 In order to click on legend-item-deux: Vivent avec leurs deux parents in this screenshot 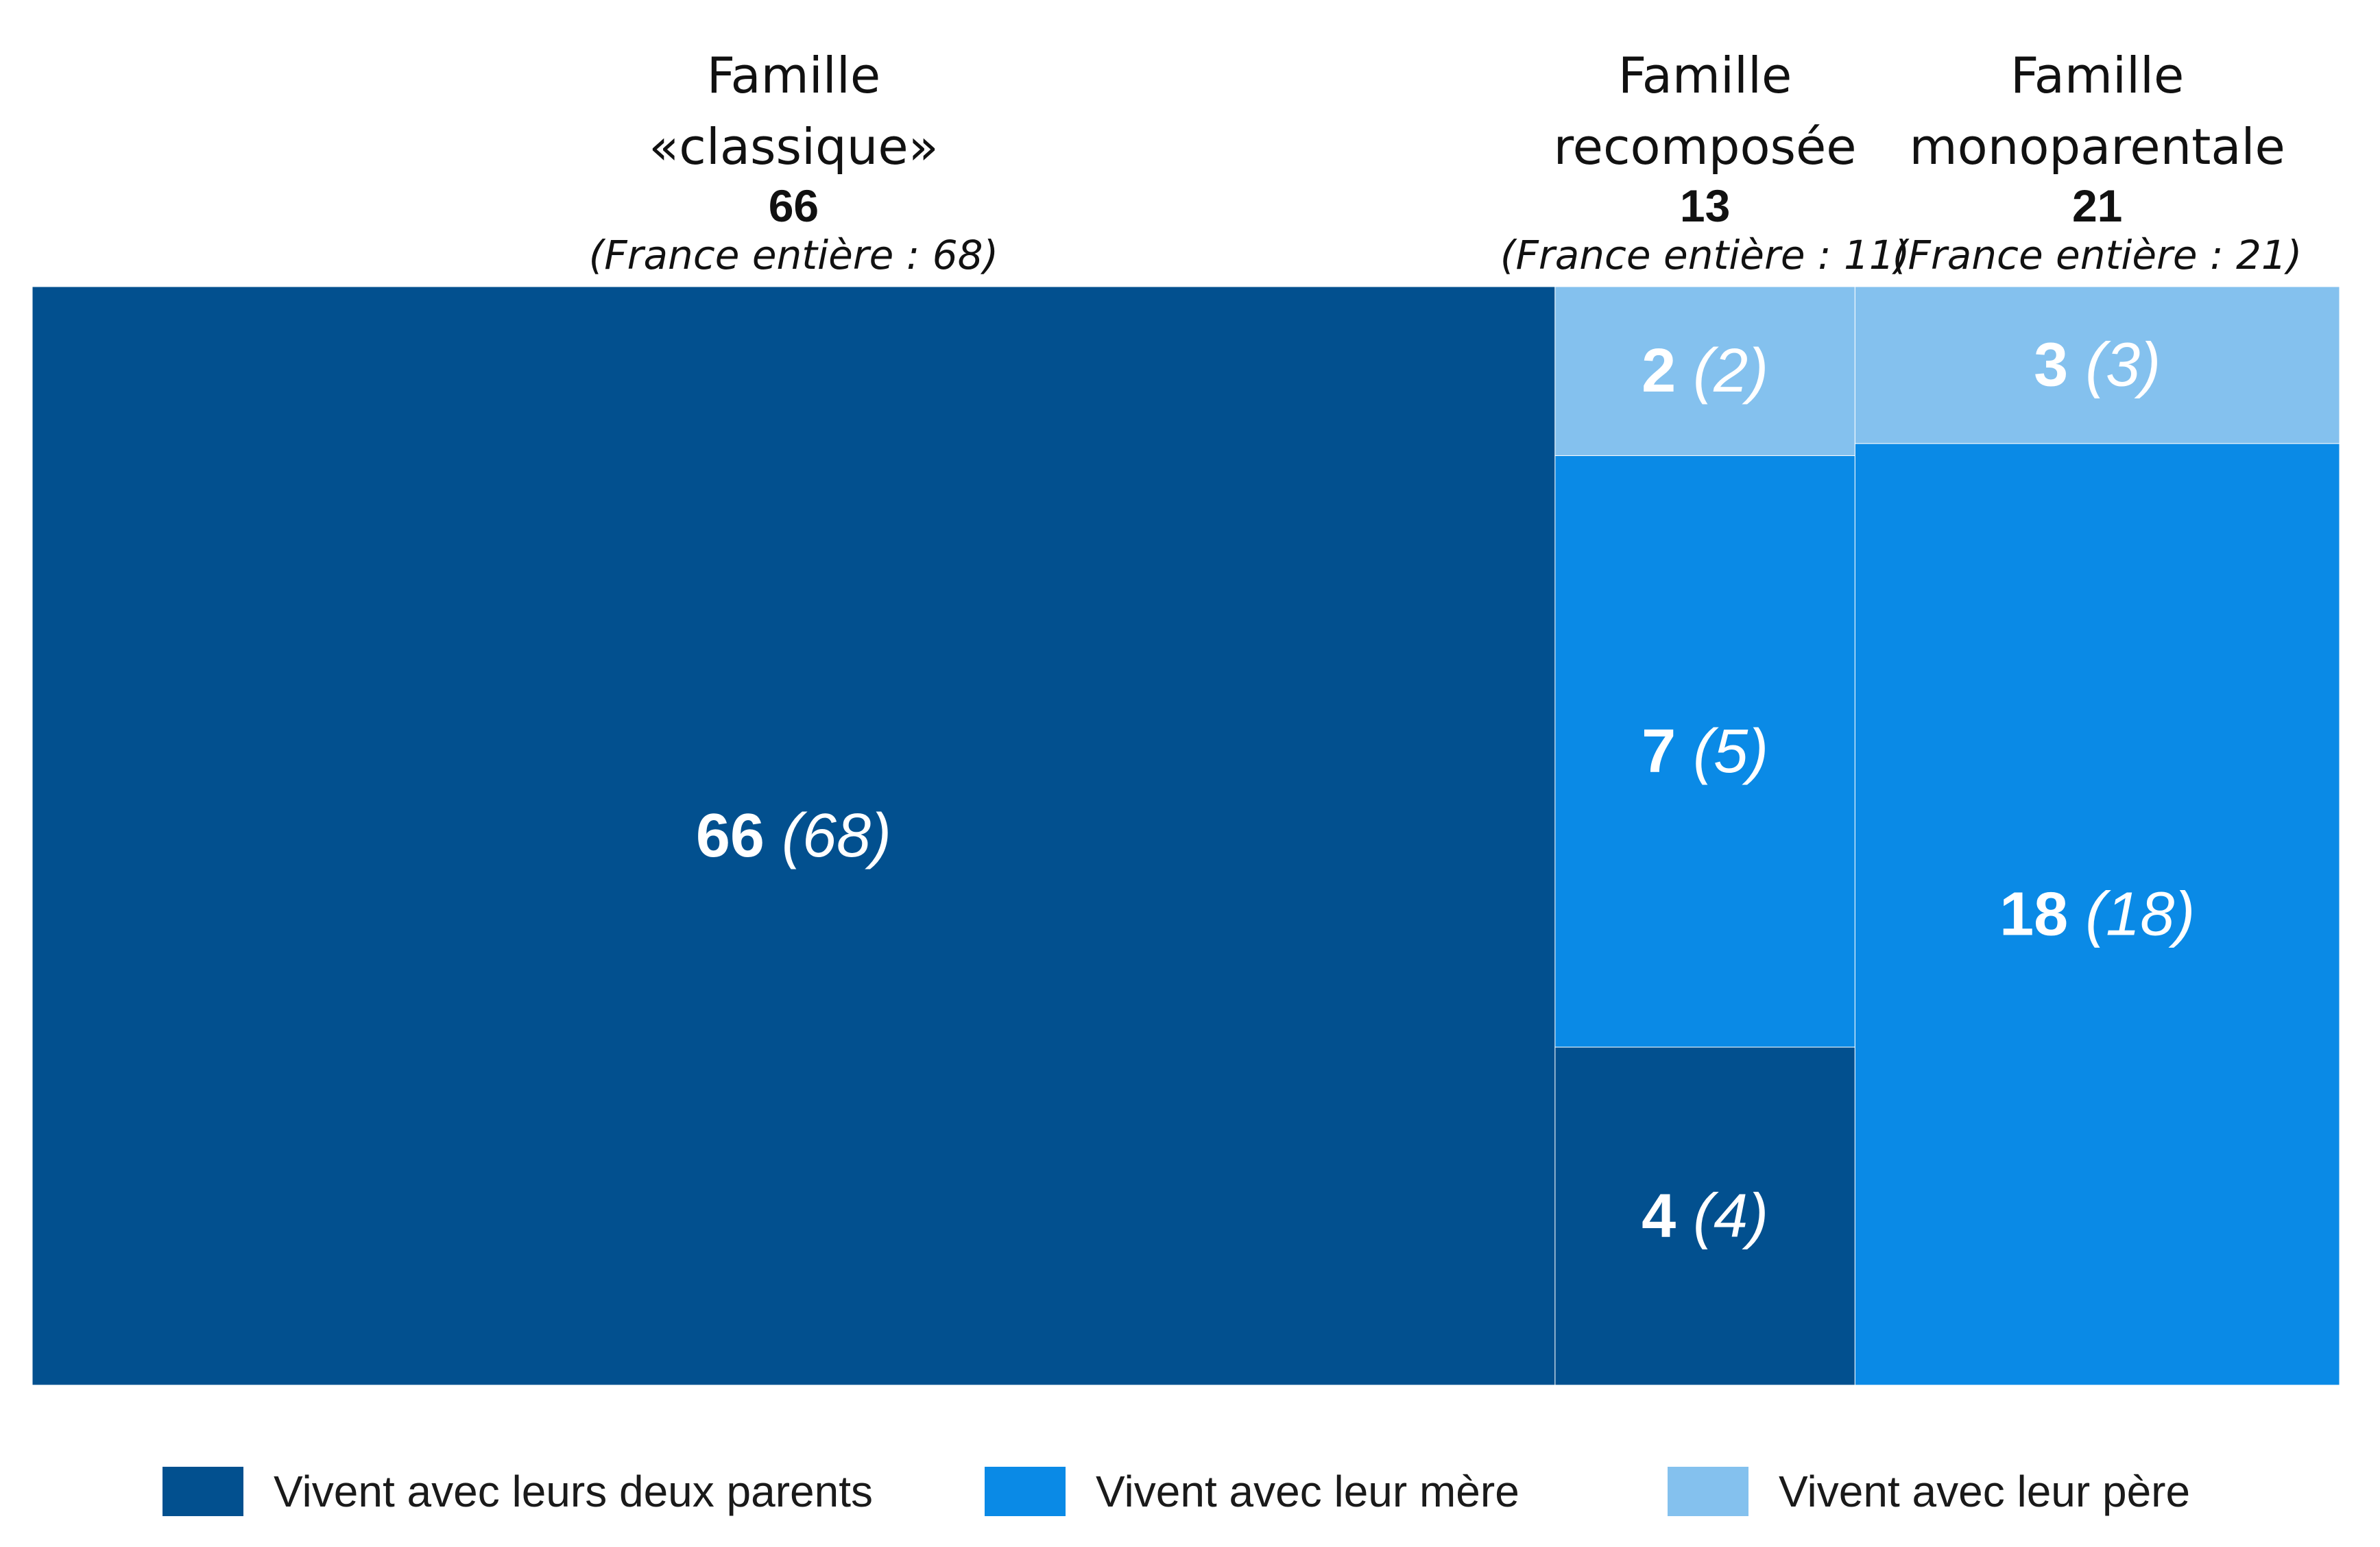, I will do `click(518, 1491)`.